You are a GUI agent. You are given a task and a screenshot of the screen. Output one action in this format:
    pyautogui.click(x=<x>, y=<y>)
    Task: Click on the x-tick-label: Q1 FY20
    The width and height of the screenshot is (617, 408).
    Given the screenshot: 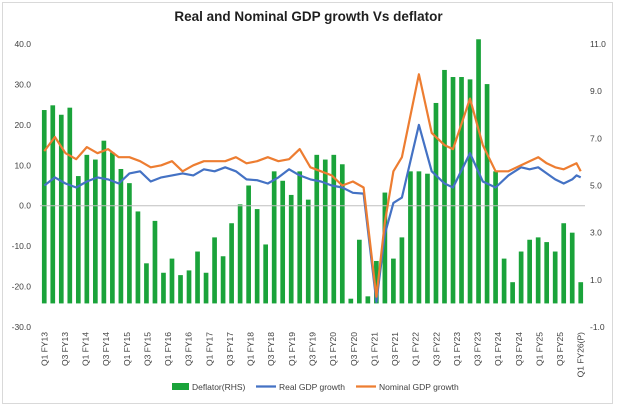 What is the action you would take?
    pyautogui.click(x=333, y=349)
    